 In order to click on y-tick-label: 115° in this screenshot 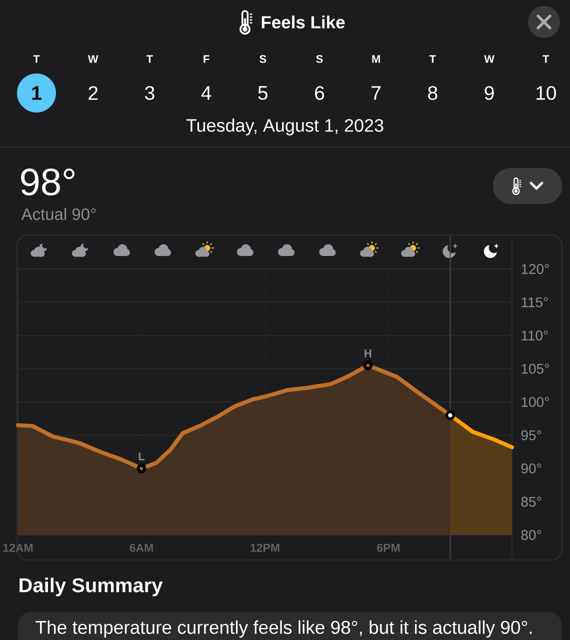, I will do `click(535, 302)`.